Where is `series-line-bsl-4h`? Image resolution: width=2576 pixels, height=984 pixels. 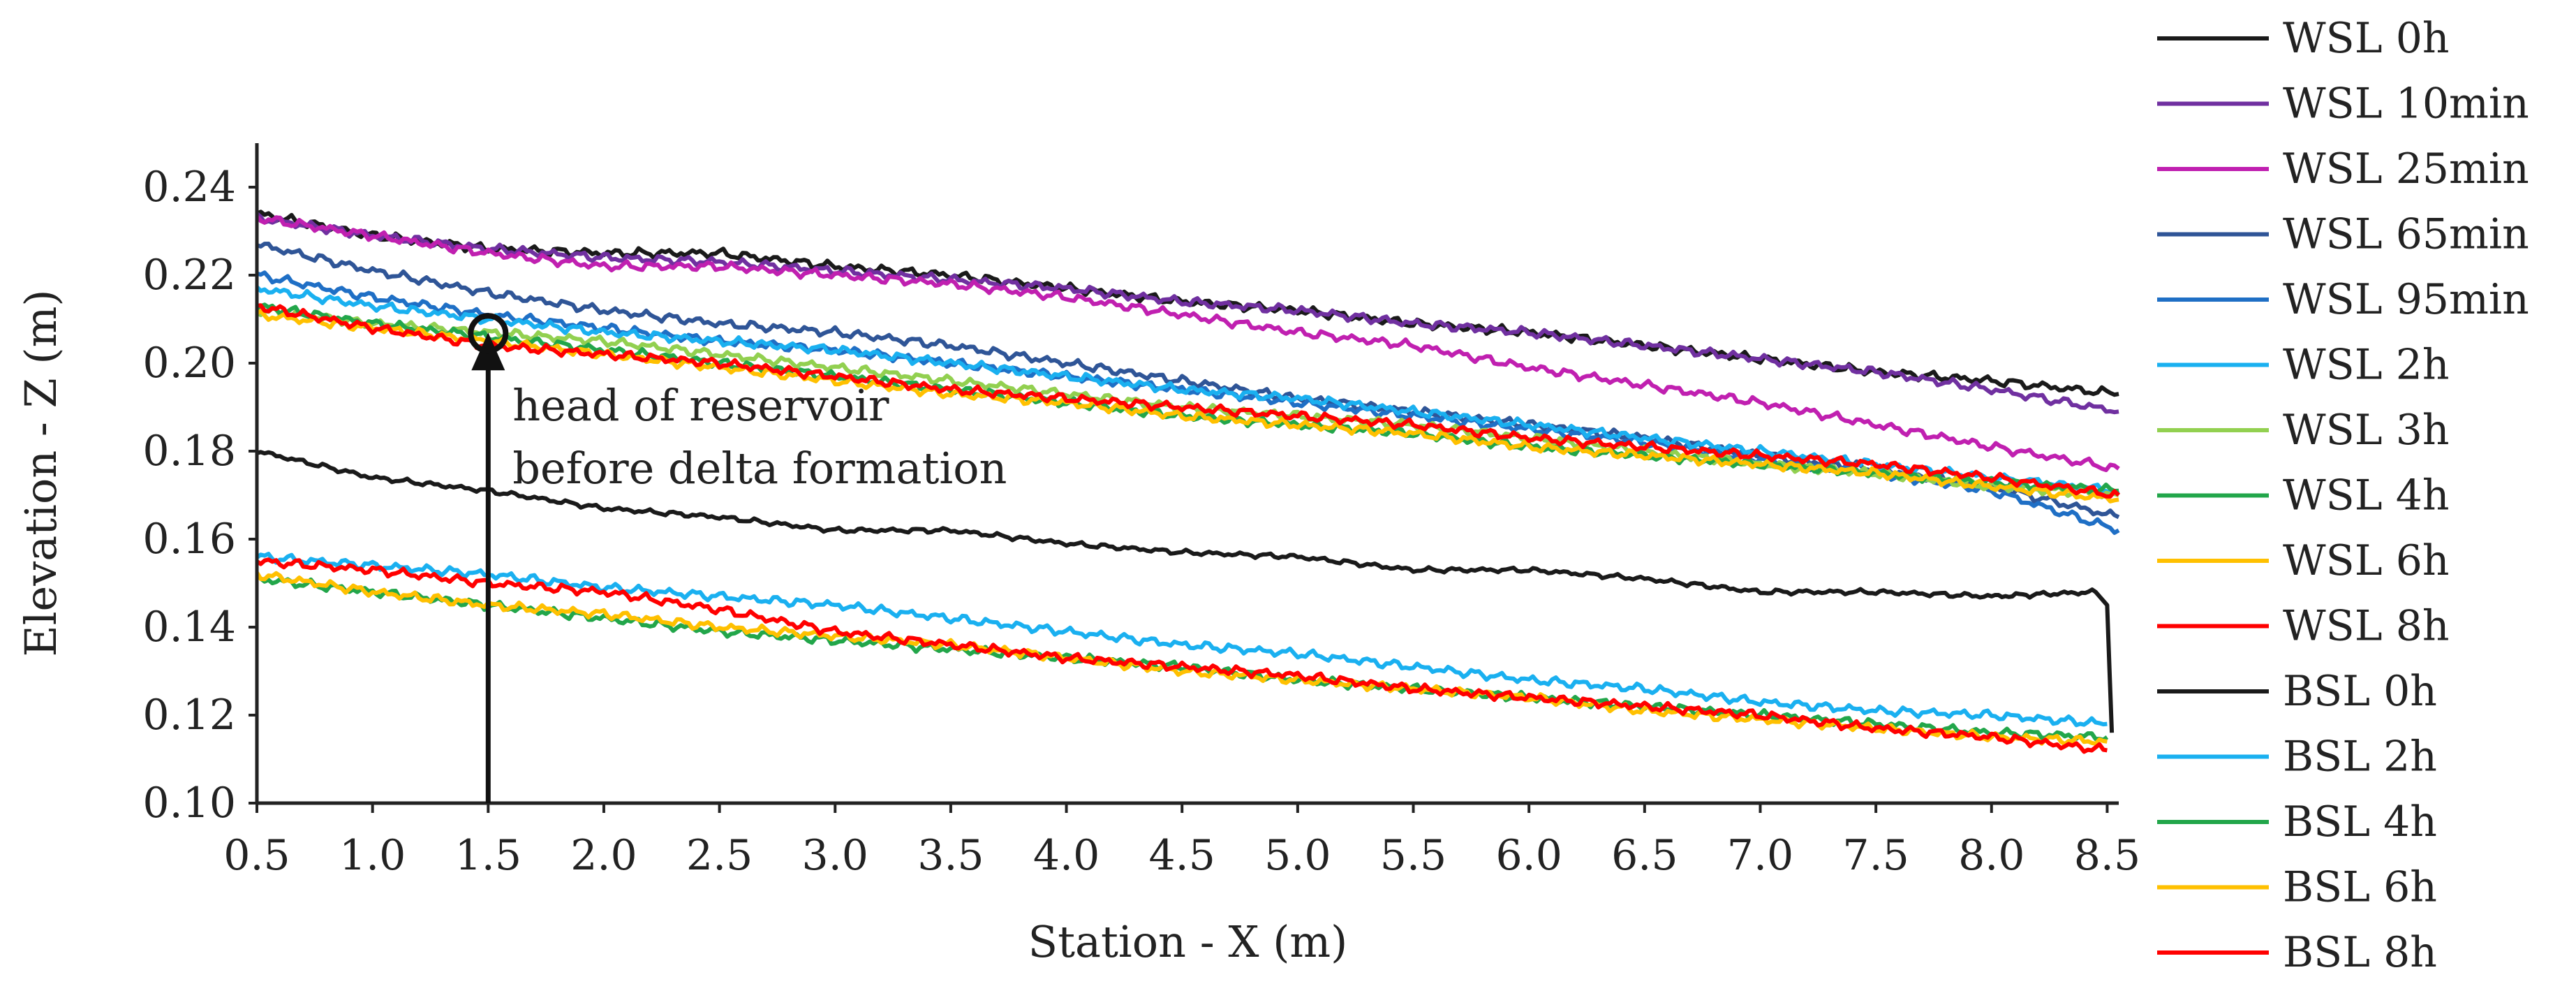
series-line-bsl-4h is located at coordinates (1182, 657).